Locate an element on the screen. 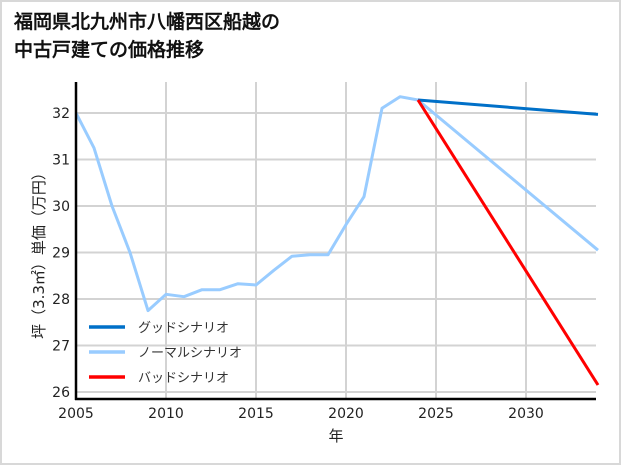  title-line-2: 中古戸建ての価格推移 is located at coordinates (109, 50).